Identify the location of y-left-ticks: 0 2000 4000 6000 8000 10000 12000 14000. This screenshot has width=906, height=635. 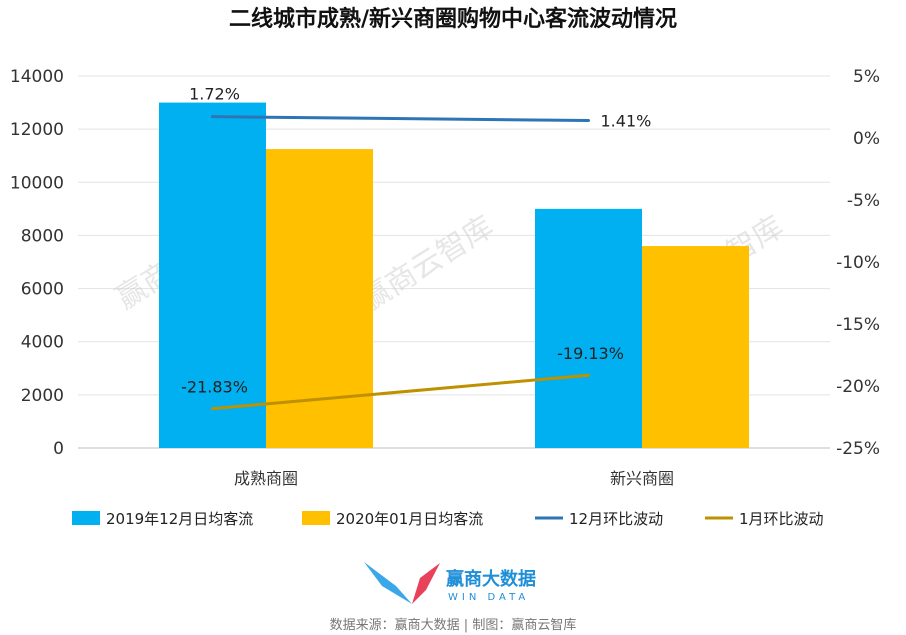
(37, 263).